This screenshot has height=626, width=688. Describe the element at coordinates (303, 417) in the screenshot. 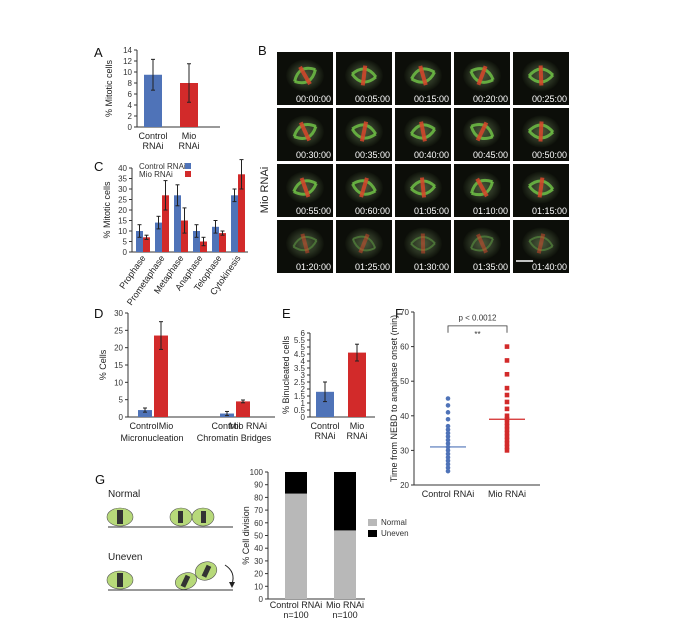

I see `y-tick-label: 0` at that location.